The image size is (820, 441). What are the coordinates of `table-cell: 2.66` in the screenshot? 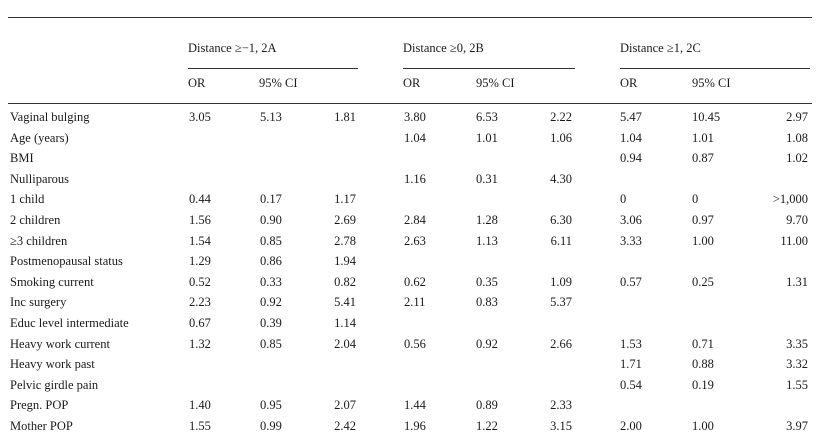 It's located at (561, 343).